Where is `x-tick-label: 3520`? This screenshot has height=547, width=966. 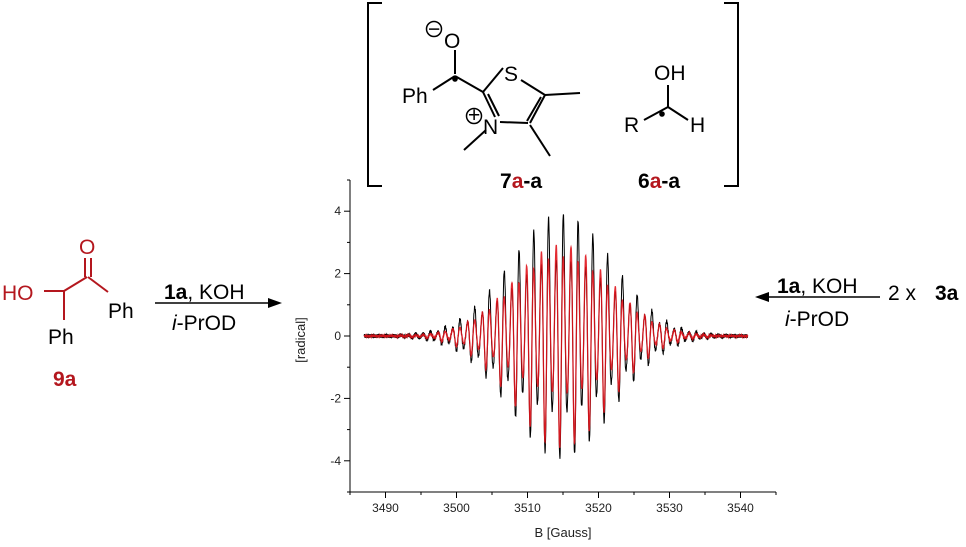
x-tick-label: 3520 is located at coordinates (598, 508).